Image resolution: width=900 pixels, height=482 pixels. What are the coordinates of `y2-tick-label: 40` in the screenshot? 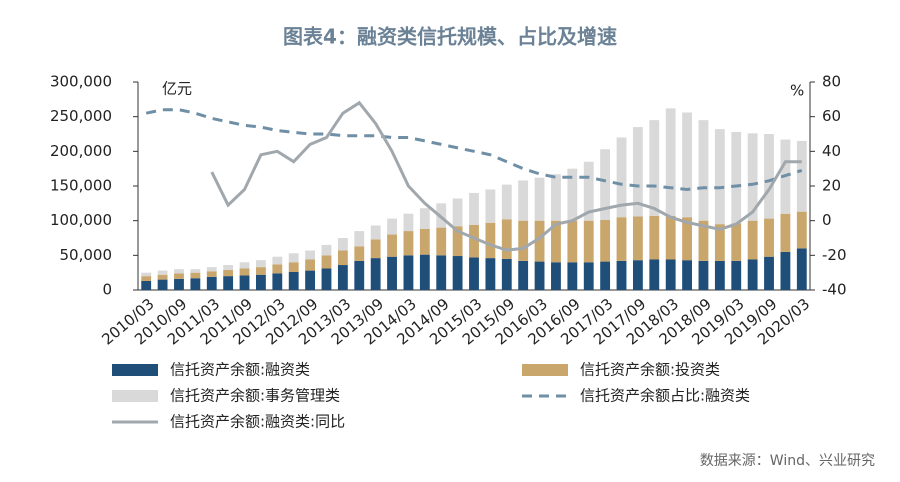 It's located at (831, 151).